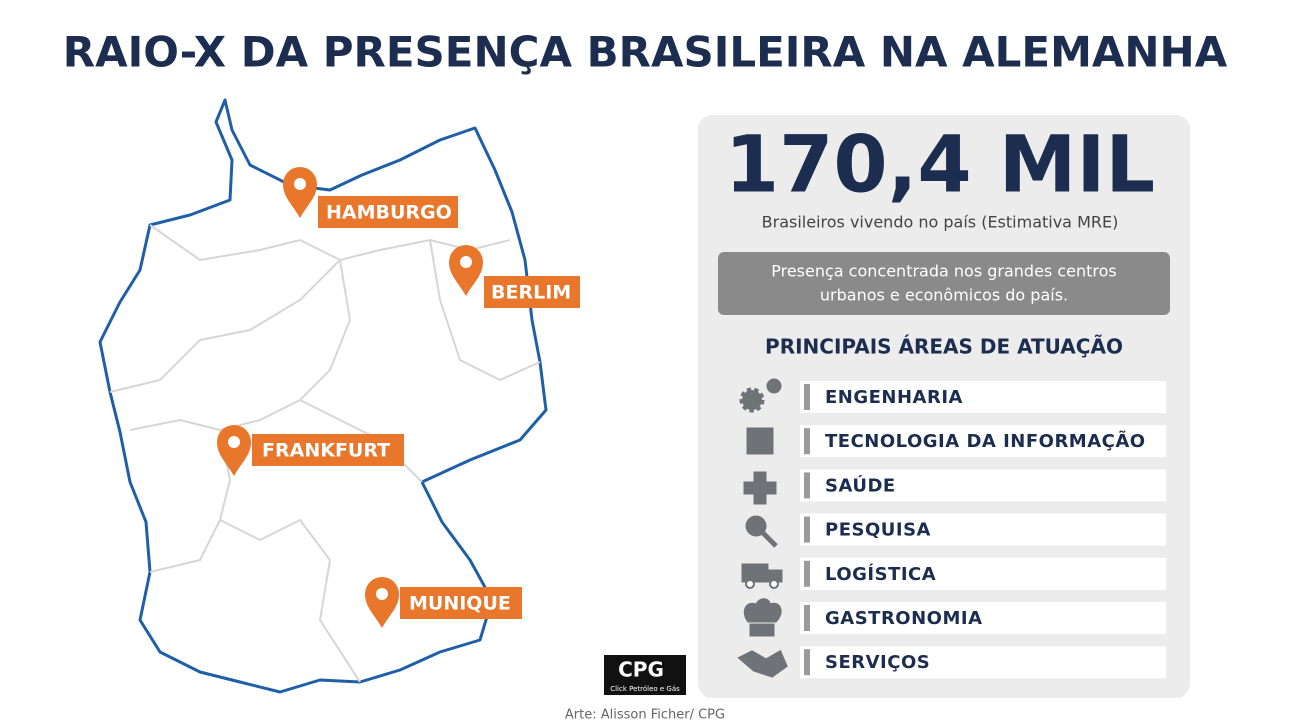 This screenshot has height=726, width=1290. I want to click on areas-title: PRINCIPAIS ÁREAS DE ATUAÇÃO, so click(944, 347).